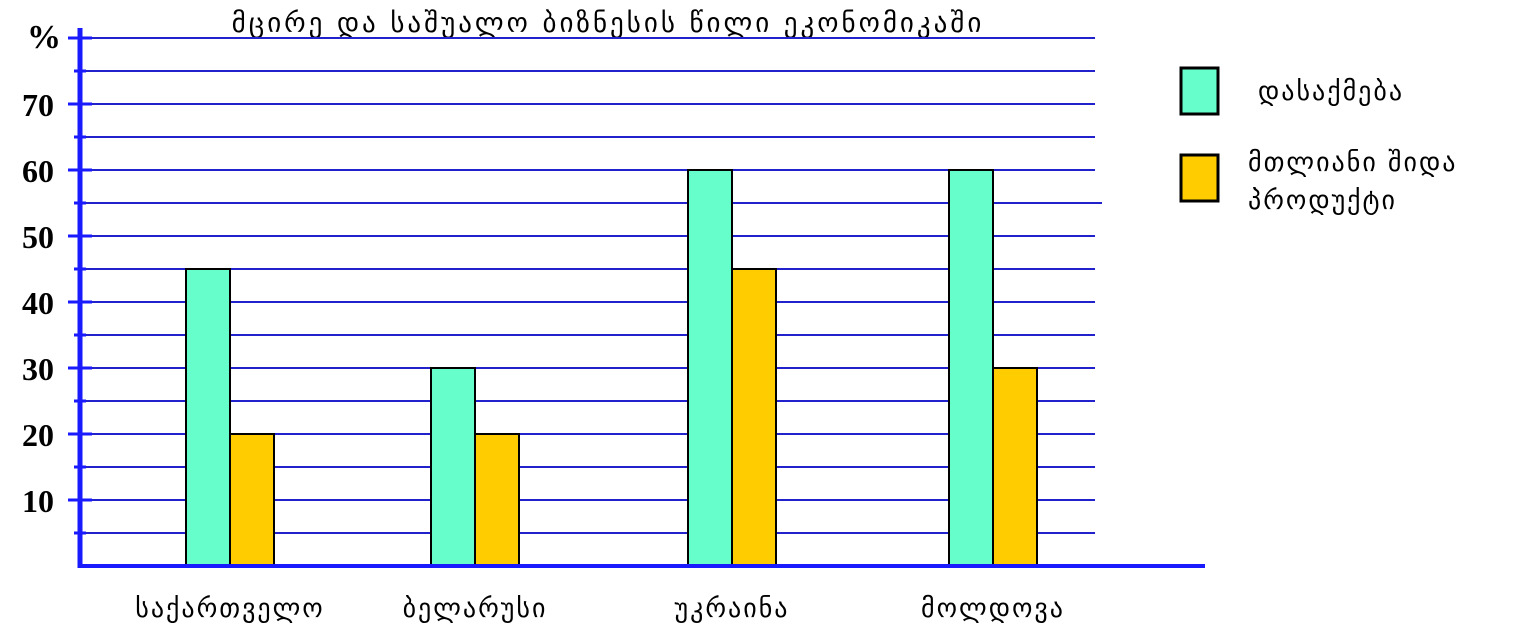 The width and height of the screenshot is (1538, 626). I want to click on x-tick-labels: საქართველო ბელარუსი უკრაინა მოლდოვა, so click(600, 609).